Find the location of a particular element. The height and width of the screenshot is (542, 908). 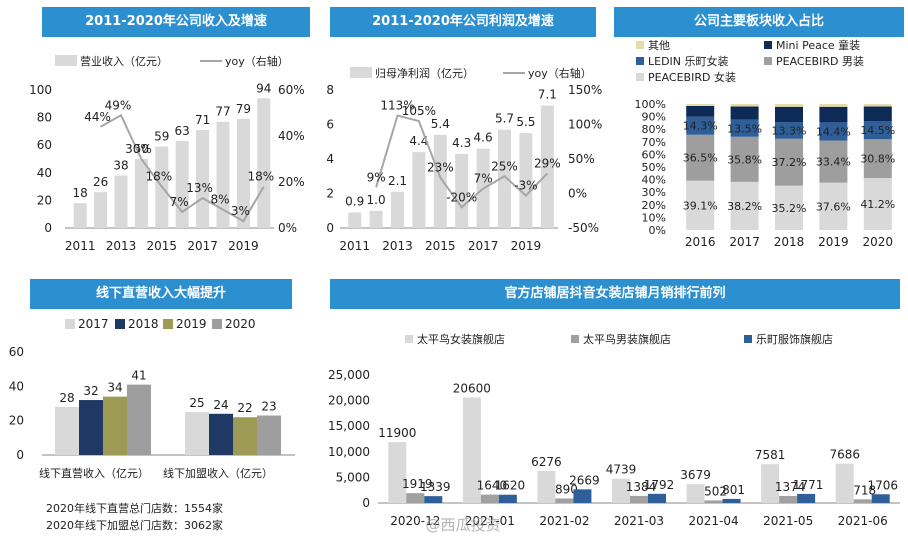

segments-y-tick: 0% is located at coordinates (657, 230).